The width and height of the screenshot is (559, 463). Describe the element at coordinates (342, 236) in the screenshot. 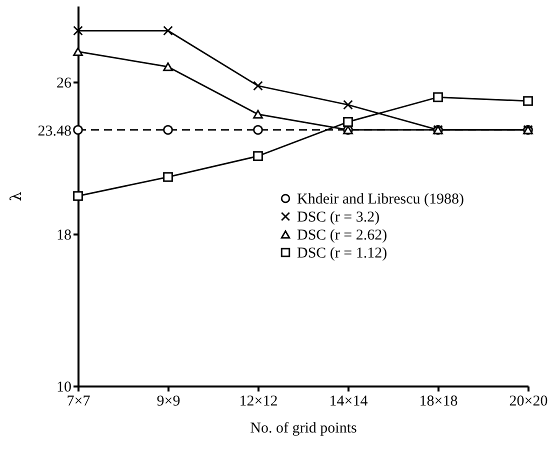

I see `legend-label: DSC (r = 2.62)` at that location.